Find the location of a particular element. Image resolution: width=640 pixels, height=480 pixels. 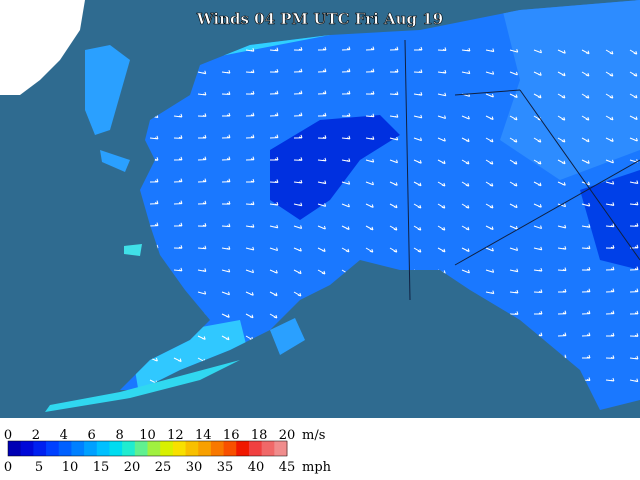

ms-label: 0 is located at coordinates (8, 435).